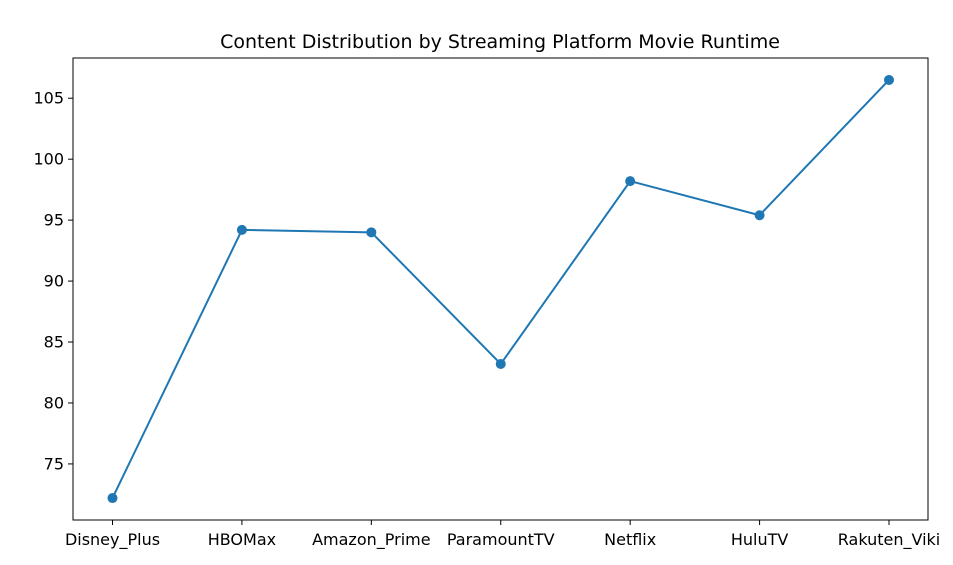  I want to click on y-axis-ticks: 75 80 85 90 95 100 105, so click(53, 281).